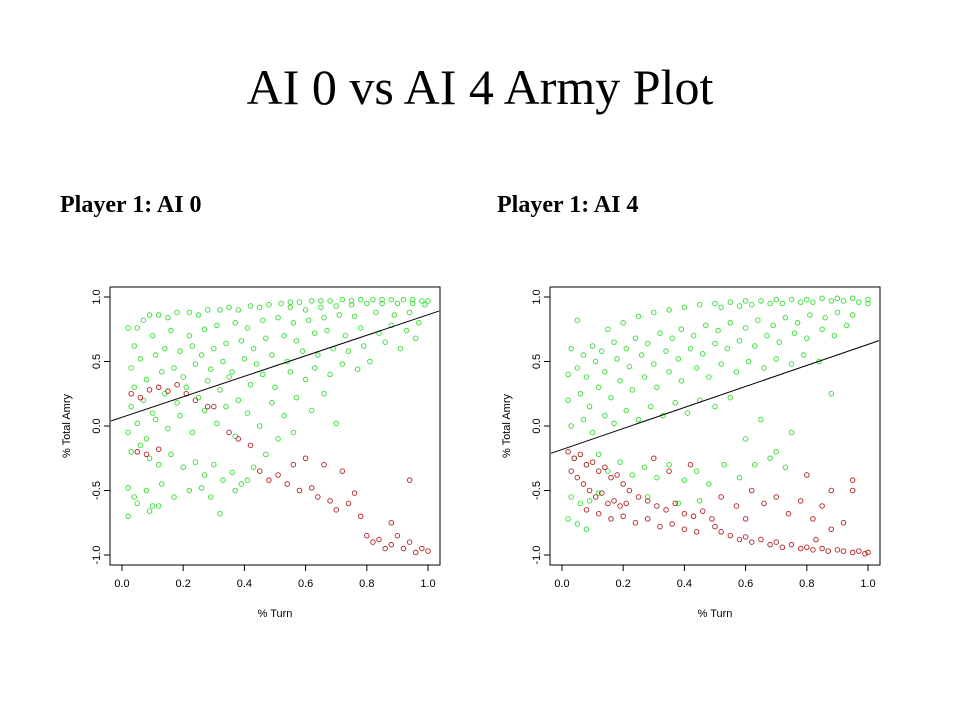 Image resolution: width=960 pixels, height=720 pixels. I want to click on x-tick-label: 0.6, so click(305, 584).